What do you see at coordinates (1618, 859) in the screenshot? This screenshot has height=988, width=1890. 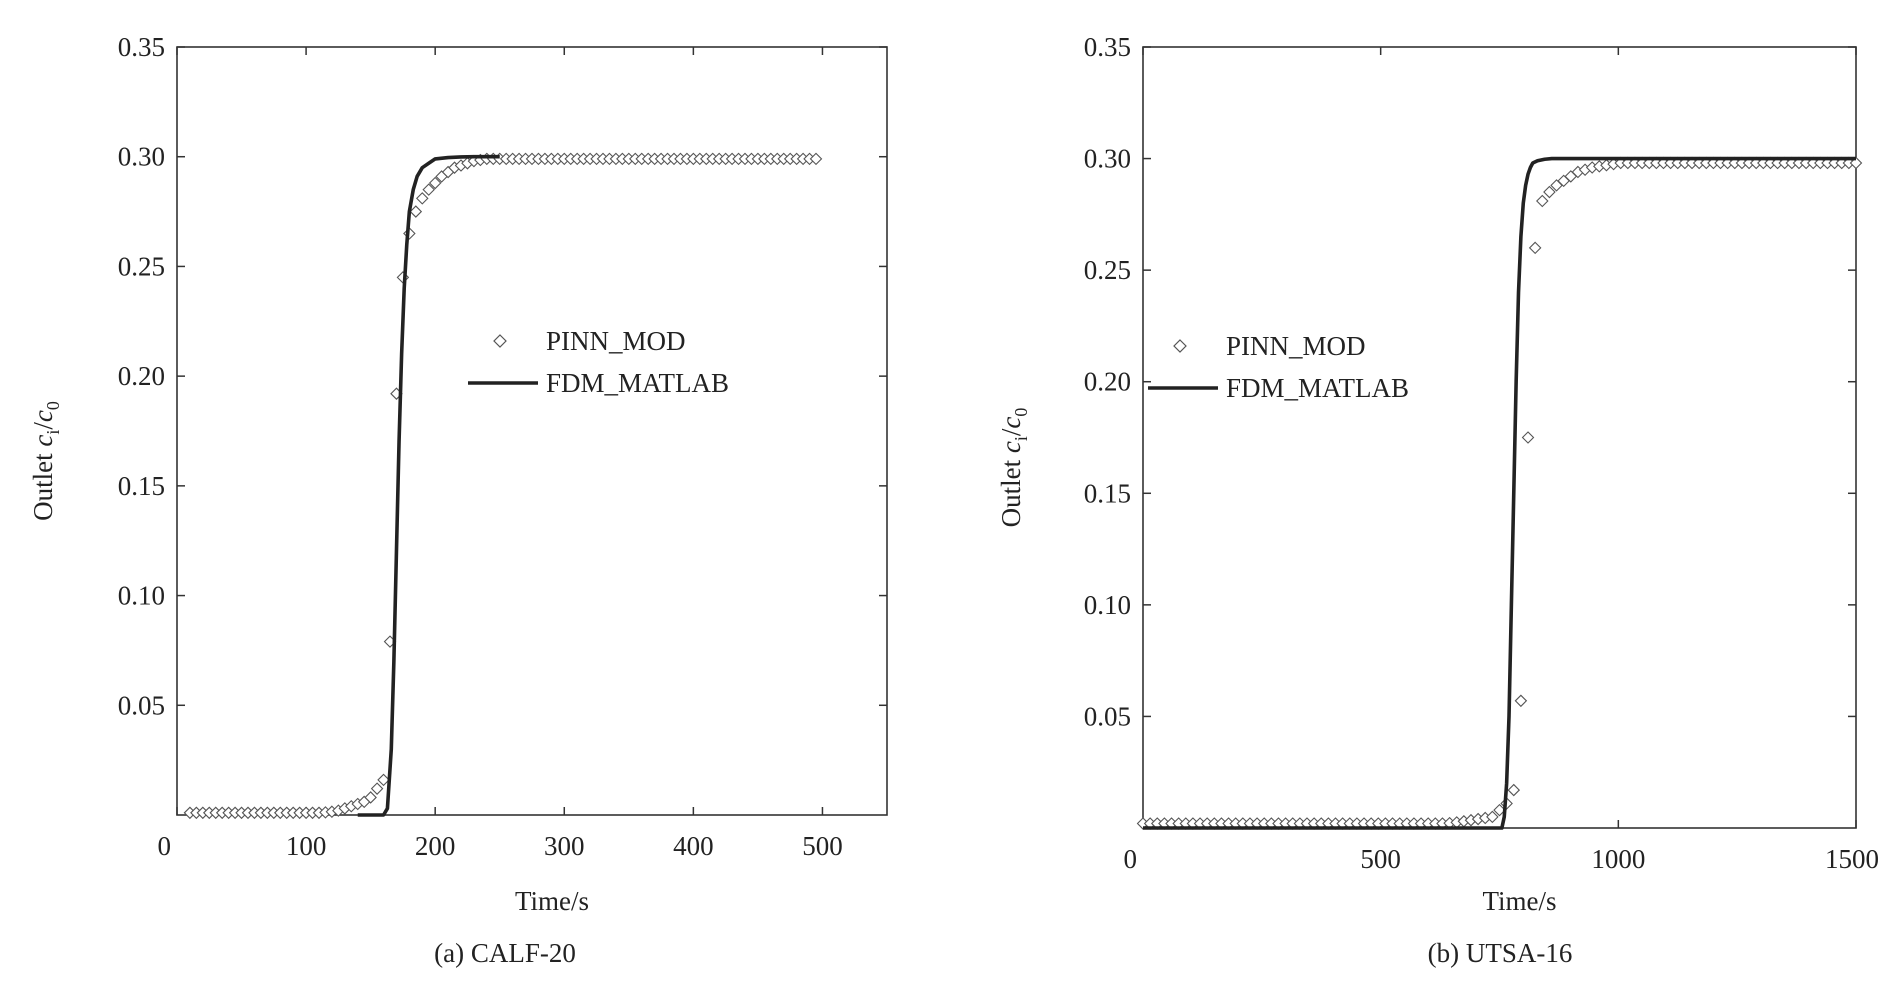 I see `x-tick-label: 1000` at bounding box center [1618, 859].